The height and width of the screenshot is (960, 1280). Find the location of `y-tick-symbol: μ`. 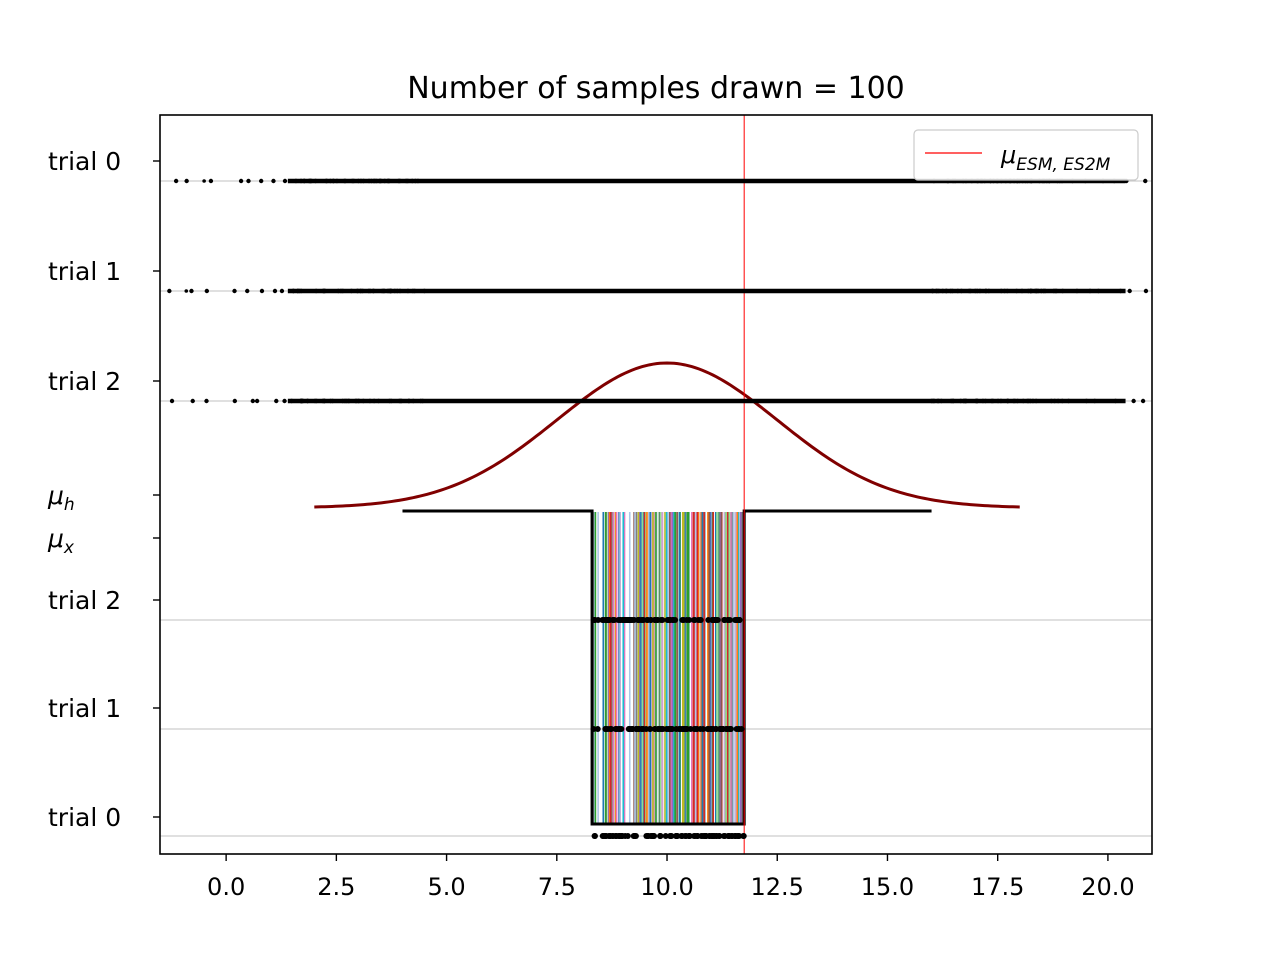

y-tick-symbol: μ is located at coordinates (55, 495).